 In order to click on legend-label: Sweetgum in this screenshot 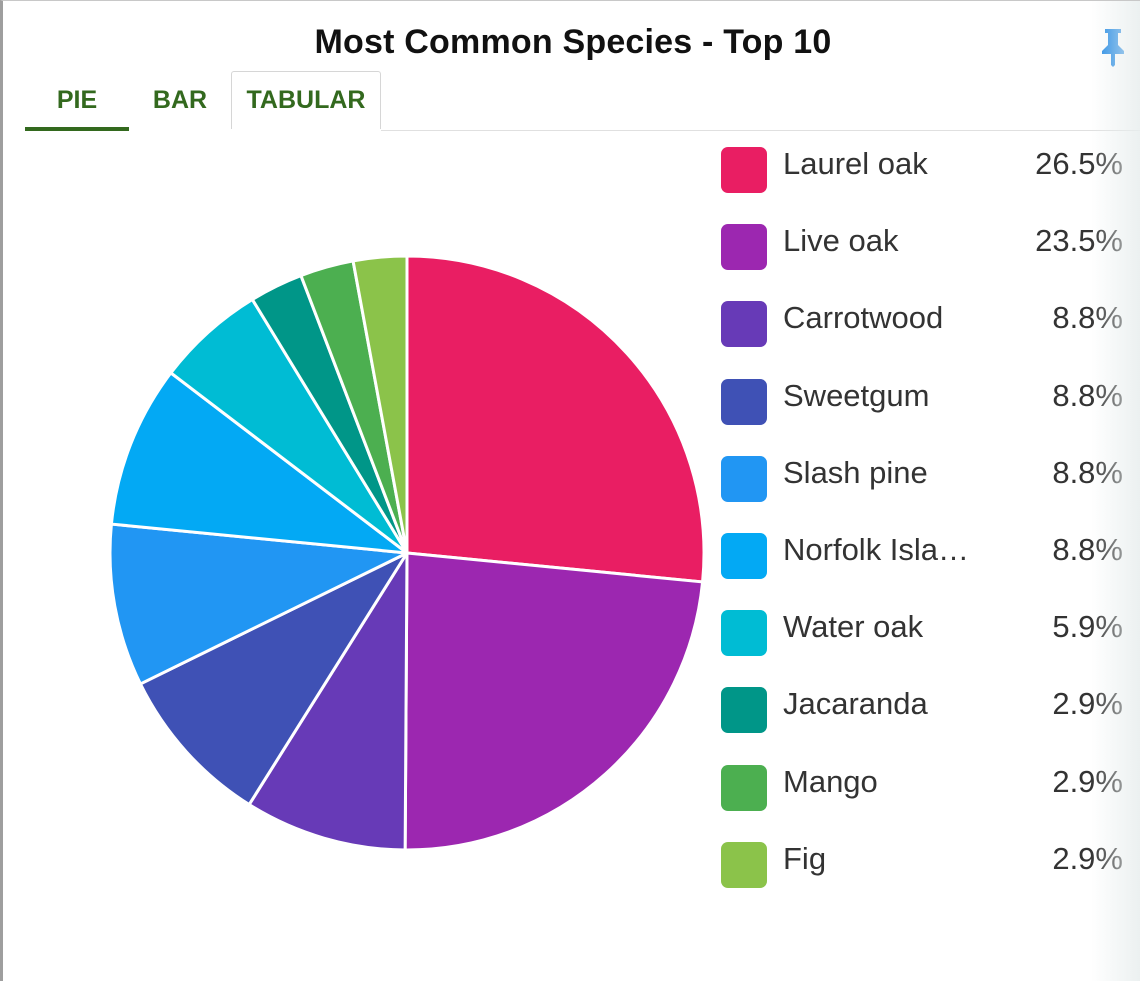, I will do `click(856, 395)`.